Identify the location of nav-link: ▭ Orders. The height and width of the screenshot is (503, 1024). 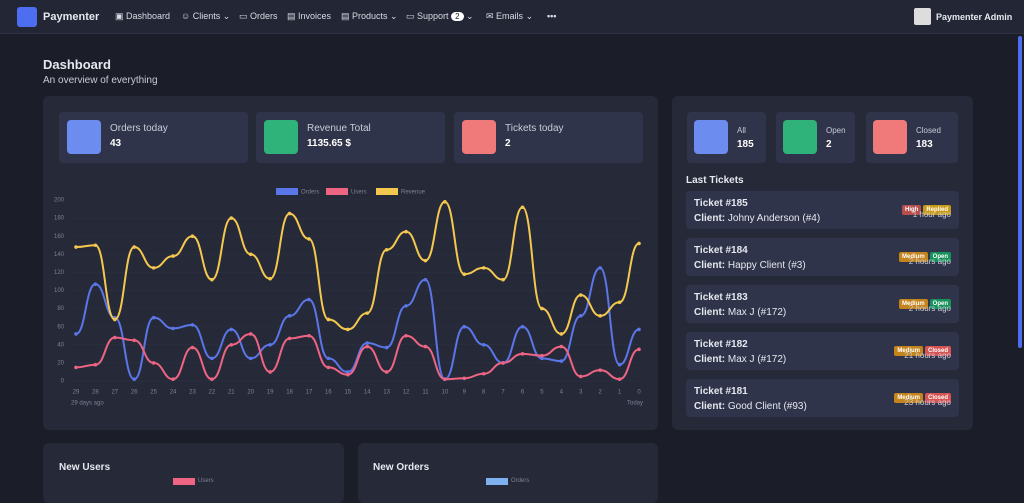
(258, 16).